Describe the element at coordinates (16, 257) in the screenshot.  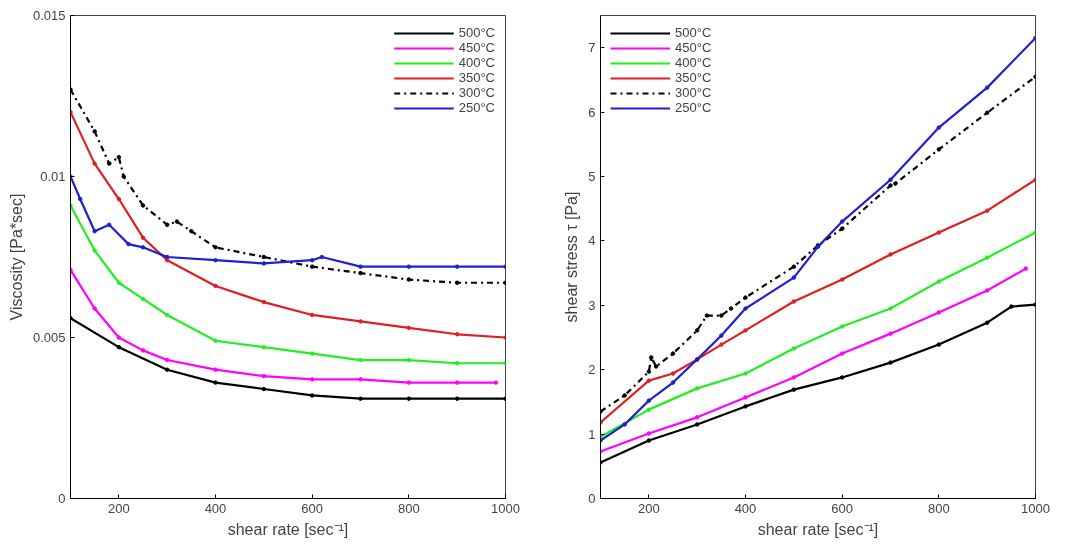
I see `y-axis-title: Viscosity [Pa*sec]` at that location.